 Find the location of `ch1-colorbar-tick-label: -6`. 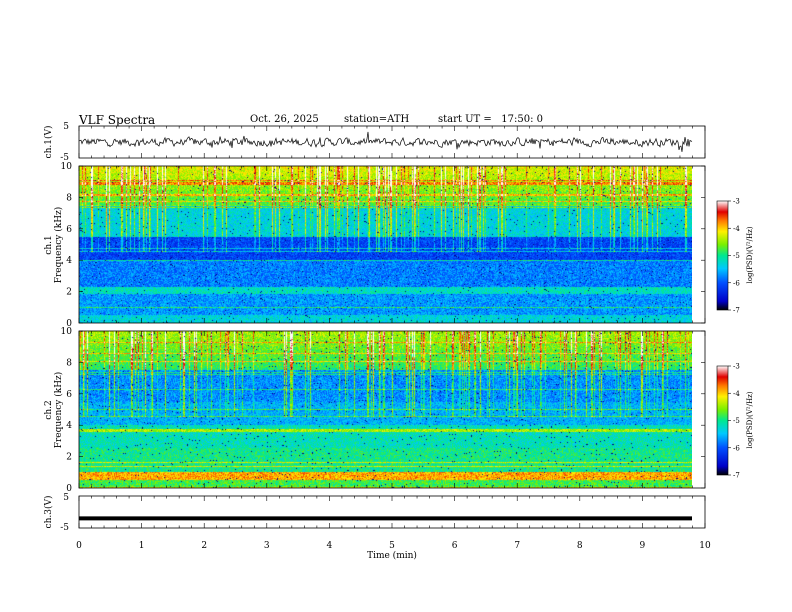

ch1-colorbar-tick-label: -6 is located at coordinates (736, 283).